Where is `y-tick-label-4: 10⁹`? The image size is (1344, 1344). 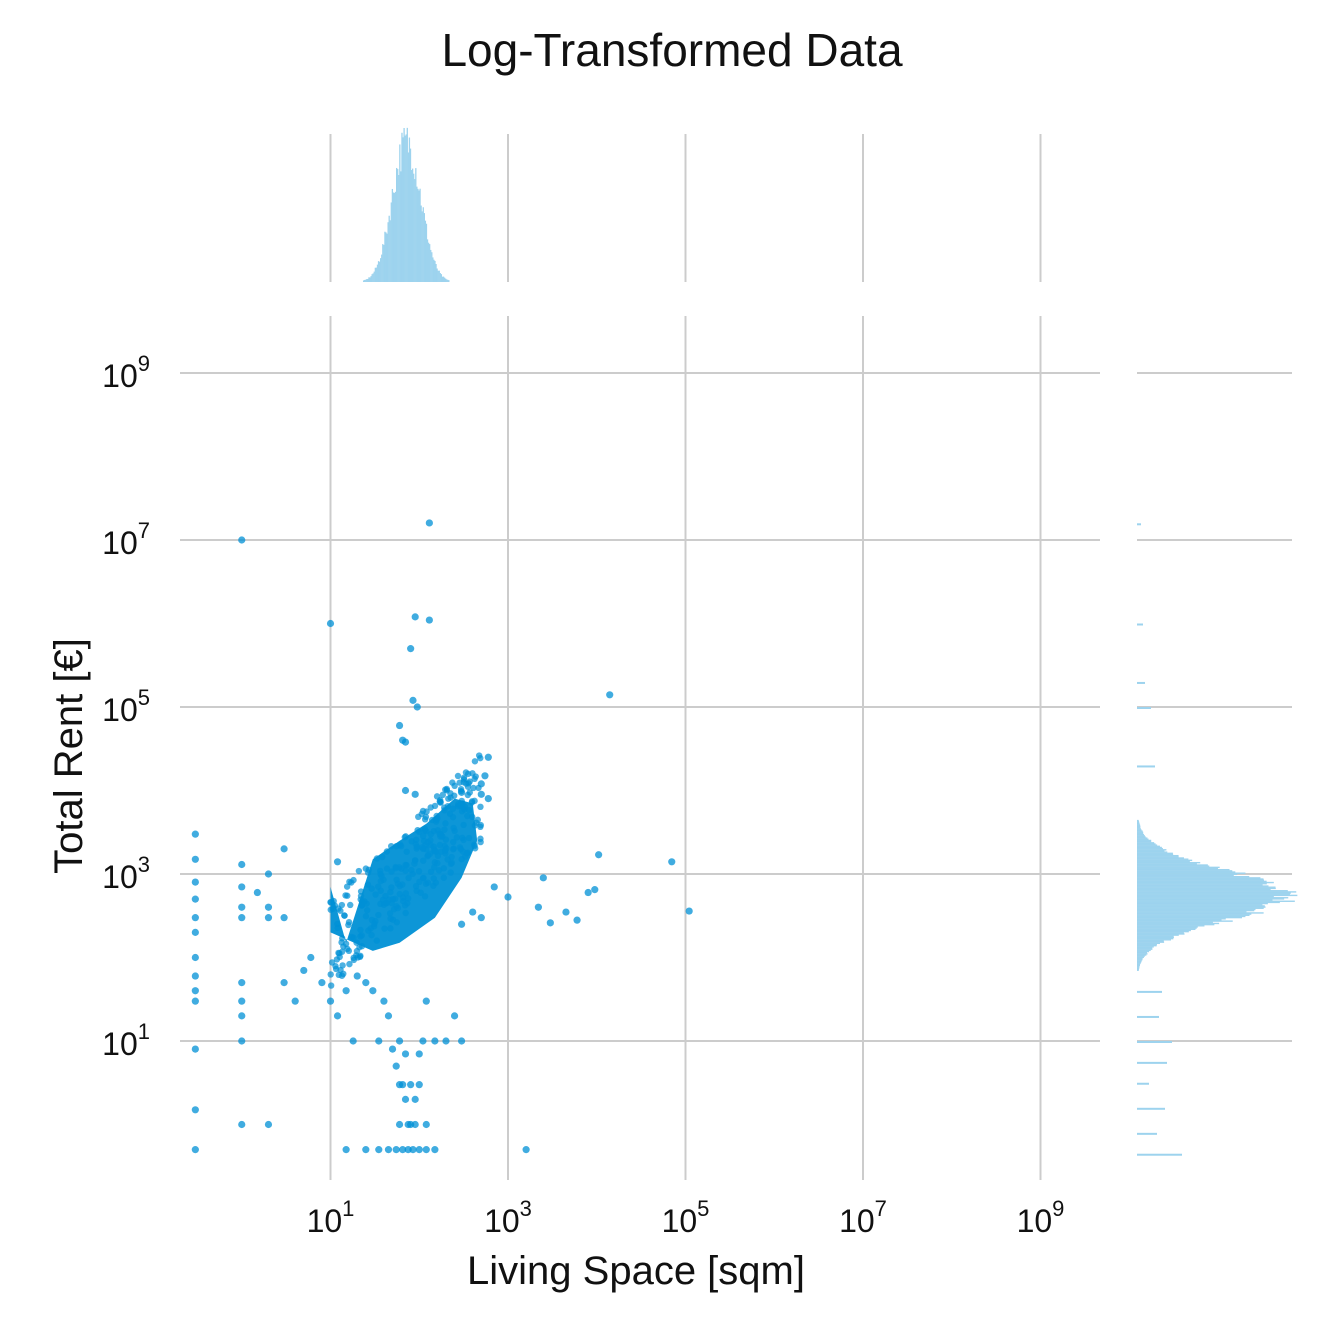
y-tick-label-4: 10⁹ is located at coordinates (126, 372).